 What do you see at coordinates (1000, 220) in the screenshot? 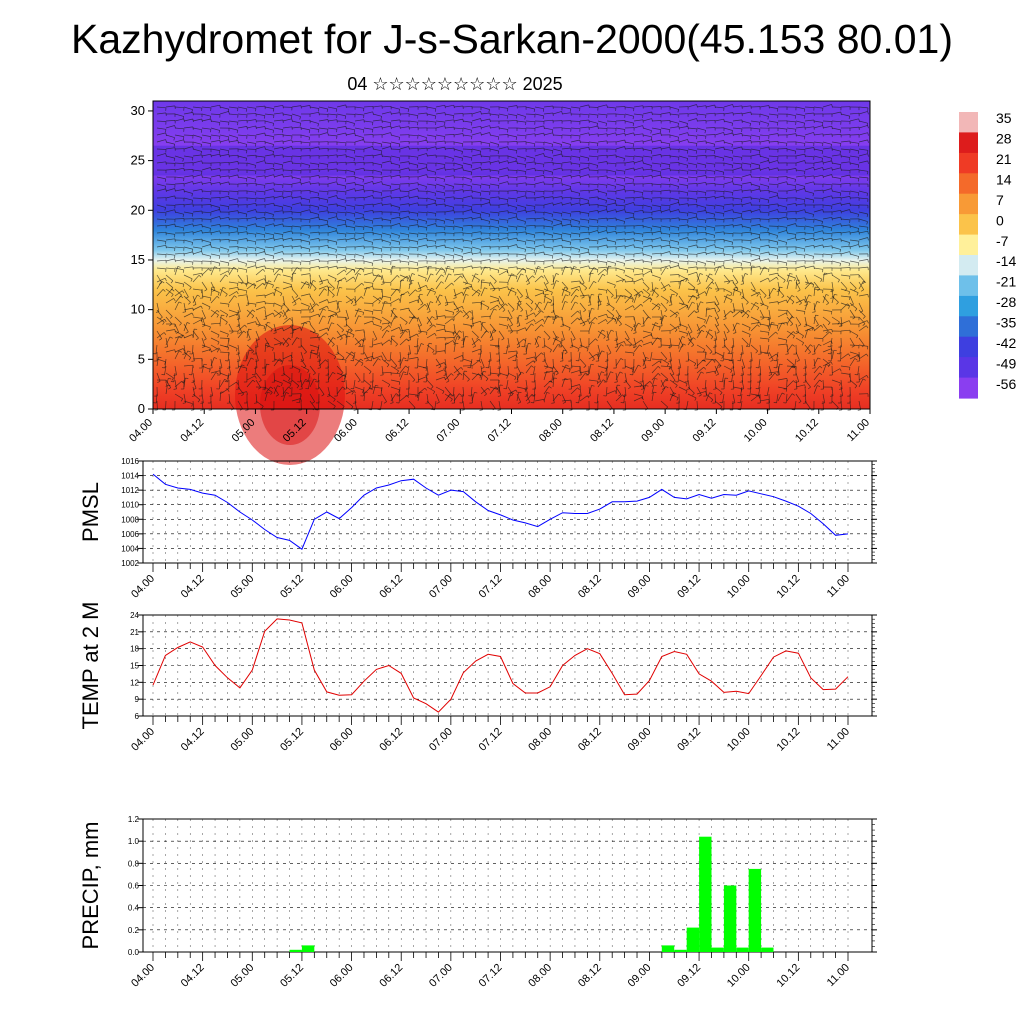
I see `colorbar-label: 0` at bounding box center [1000, 220].